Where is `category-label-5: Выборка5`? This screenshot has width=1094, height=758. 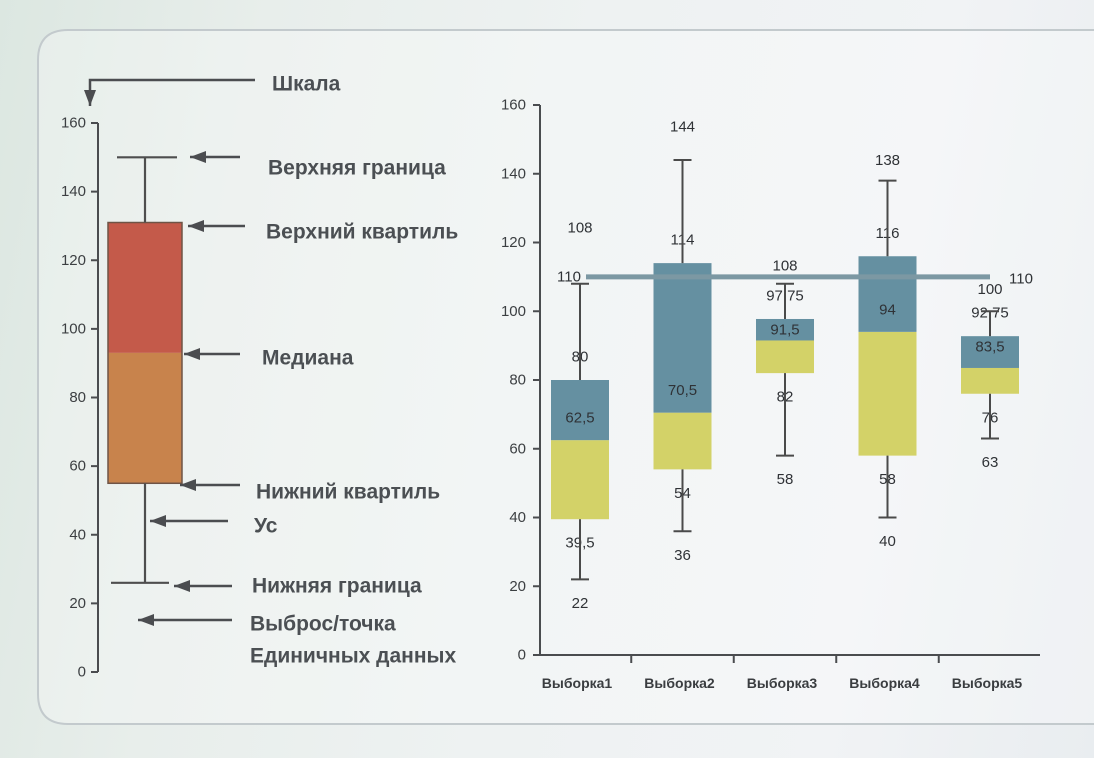
category-label-5: Выборка5 is located at coordinates (987, 683).